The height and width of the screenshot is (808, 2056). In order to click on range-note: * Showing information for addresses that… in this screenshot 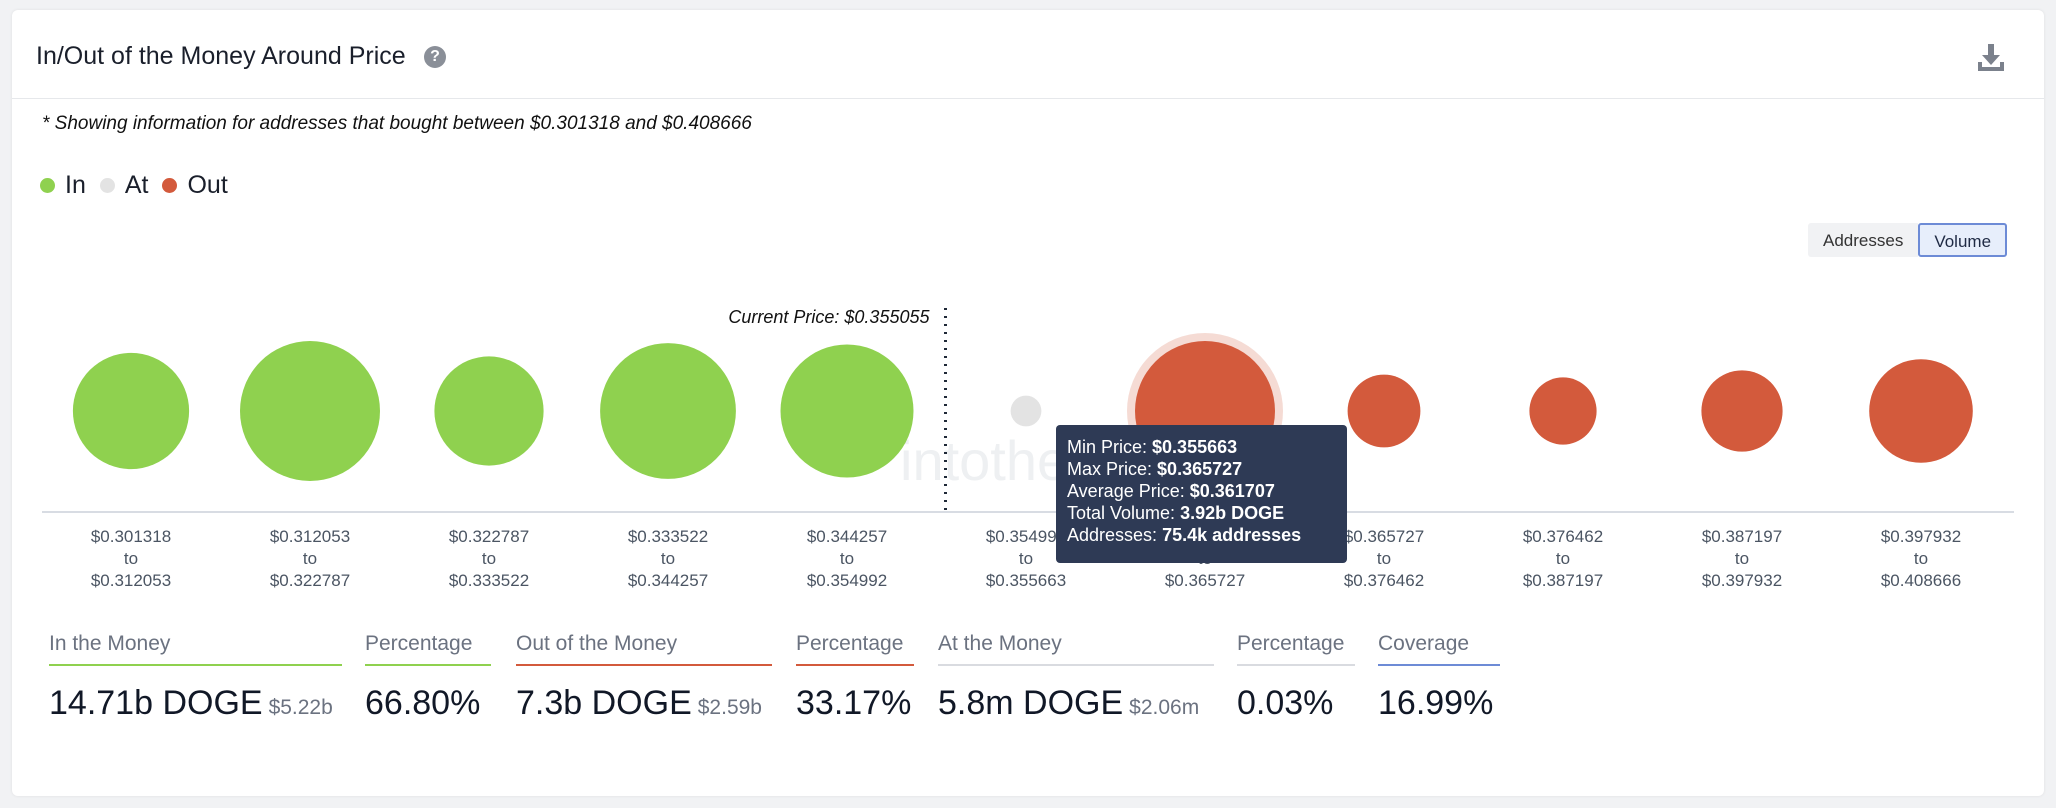, I will do `click(397, 123)`.